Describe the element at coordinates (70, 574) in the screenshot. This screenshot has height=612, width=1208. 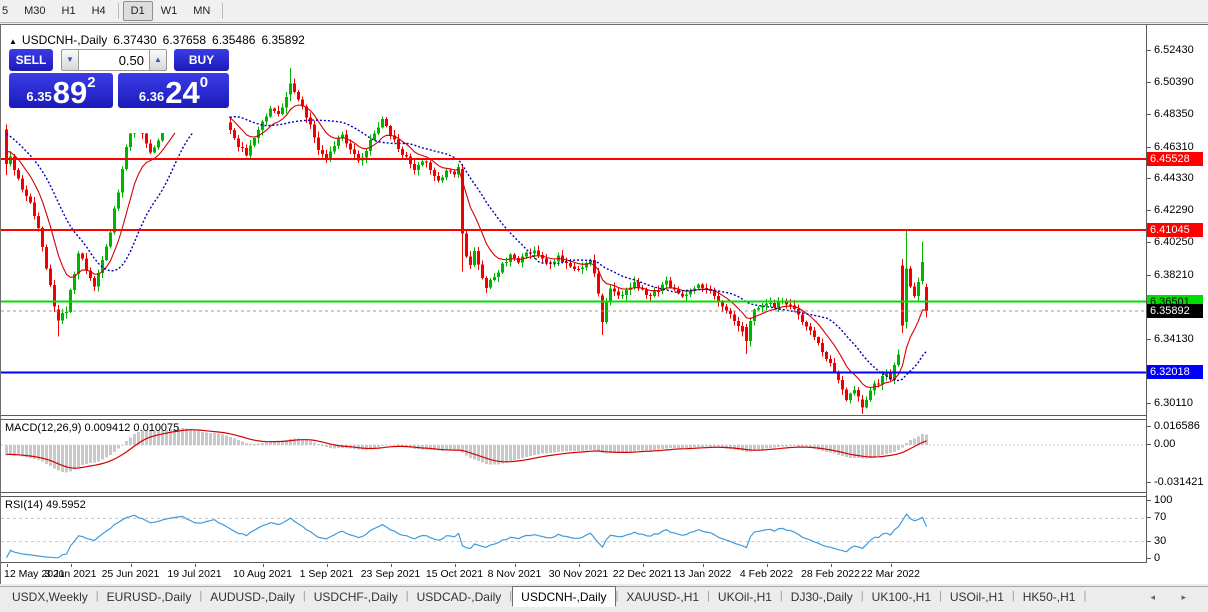
I see `date-axis-label: 3 Jun 2021` at that location.